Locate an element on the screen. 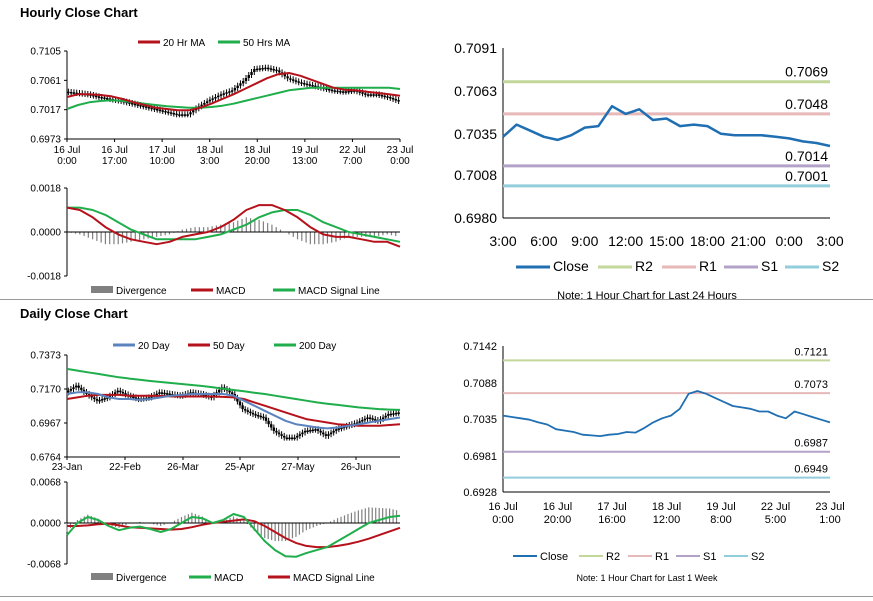 The image size is (873, 601). daily-price-y-tick-label: 0.6764 is located at coordinates (45, 458).